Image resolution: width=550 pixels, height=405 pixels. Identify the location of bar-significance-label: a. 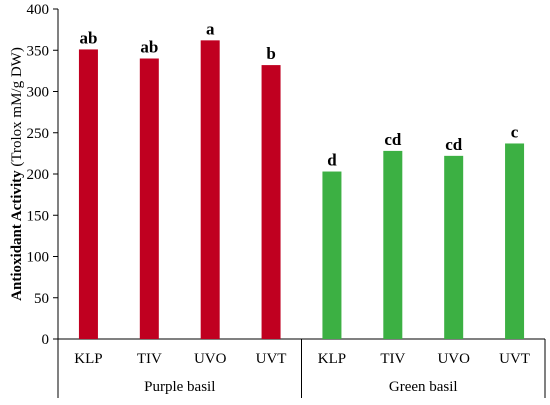
(210, 28).